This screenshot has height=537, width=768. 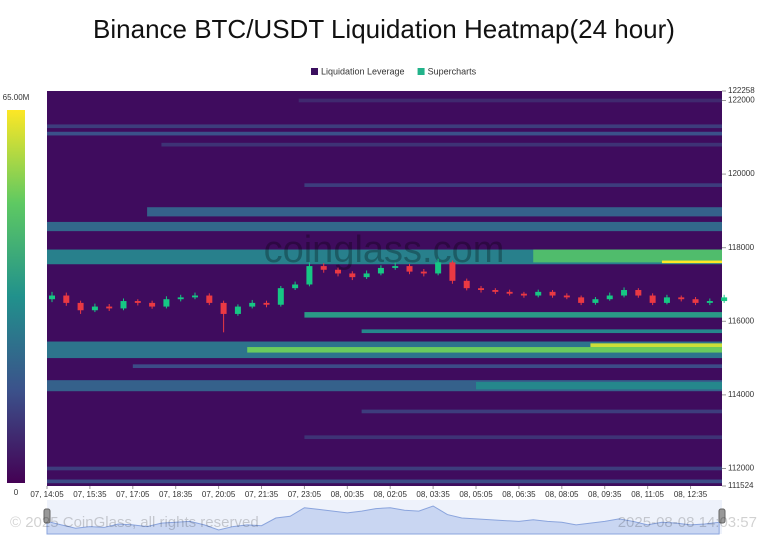 I want to click on x-tick-label: 07, 21:35, so click(x=262, y=494).